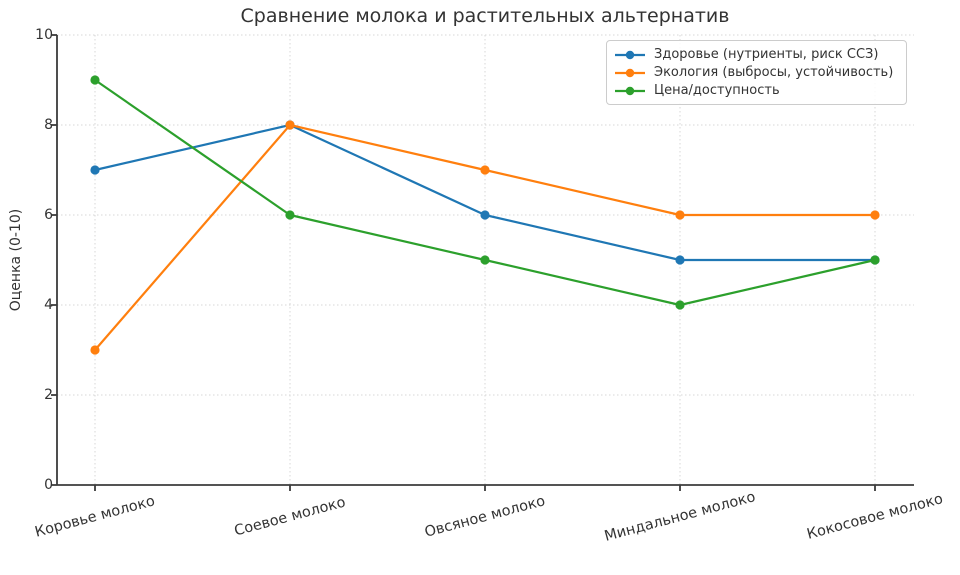  What do you see at coordinates (44, 35) in the screenshot?
I see `y-tick-label-10: 10` at bounding box center [44, 35].